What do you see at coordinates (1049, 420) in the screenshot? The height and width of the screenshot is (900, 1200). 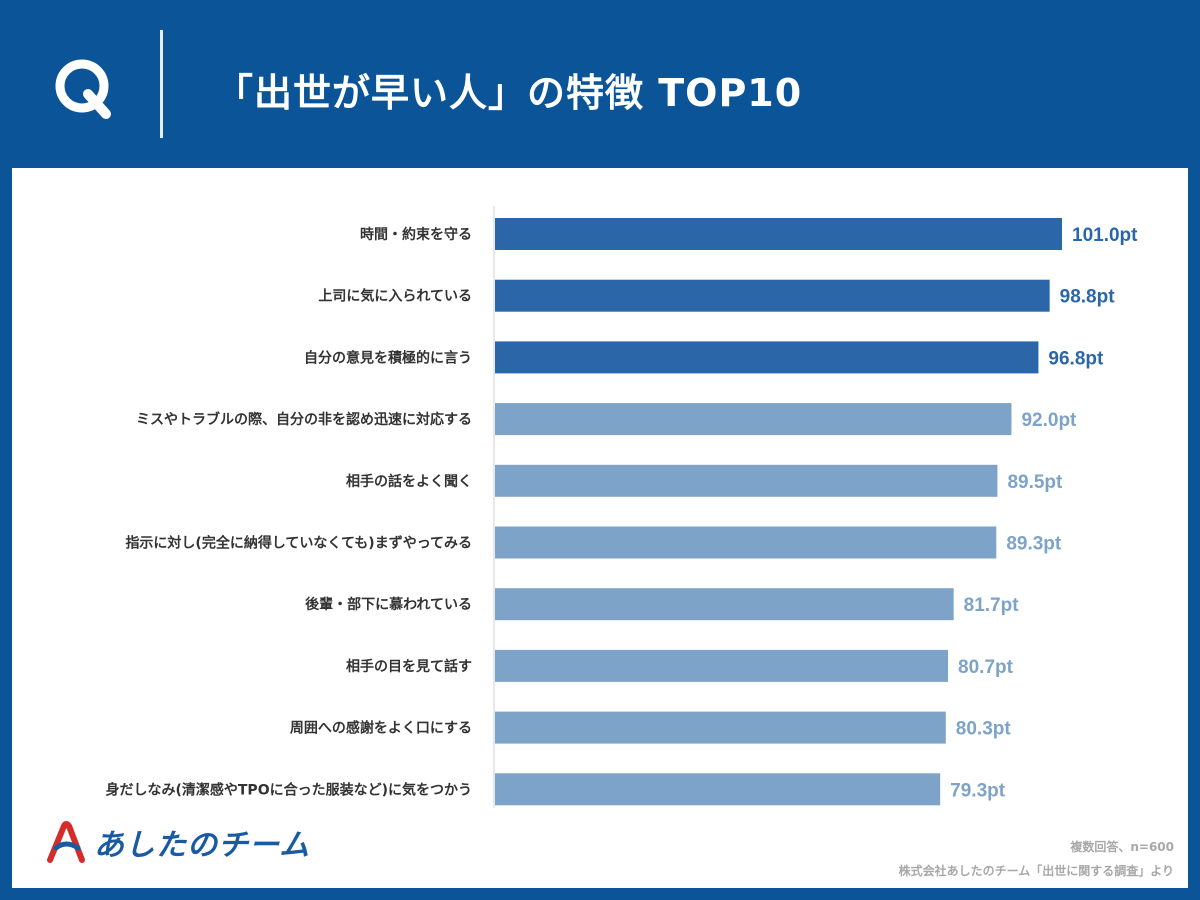 I see `value-label: 92.0pt` at bounding box center [1049, 420].